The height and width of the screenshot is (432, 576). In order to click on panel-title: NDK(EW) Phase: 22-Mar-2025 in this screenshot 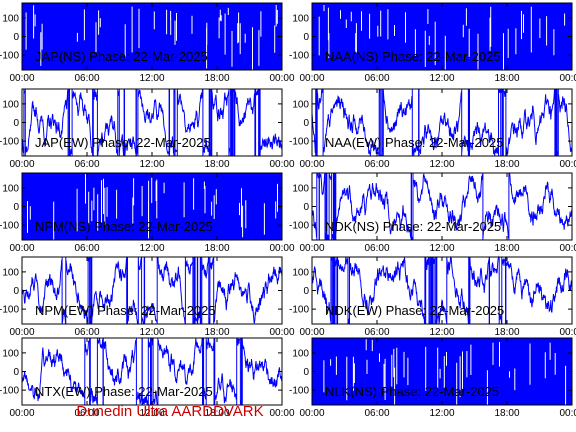, I will do `click(414, 310)`.